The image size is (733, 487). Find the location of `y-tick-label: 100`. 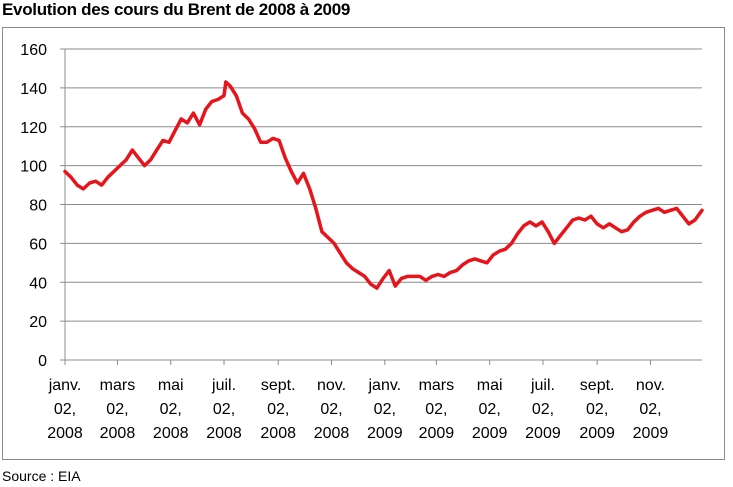

y-tick-label: 100 is located at coordinates (33, 167).